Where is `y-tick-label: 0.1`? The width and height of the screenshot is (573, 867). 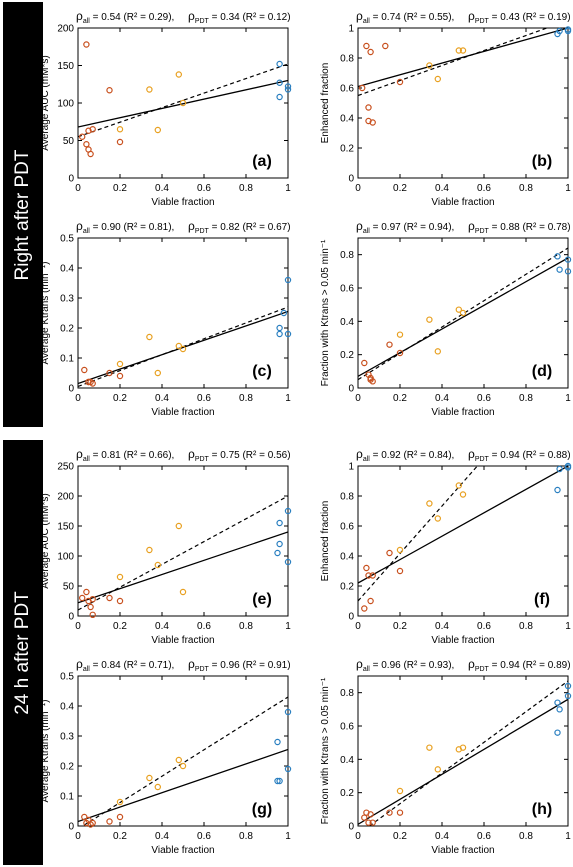
y-tick-label: 0.1 is located at coordinates (67, 797).